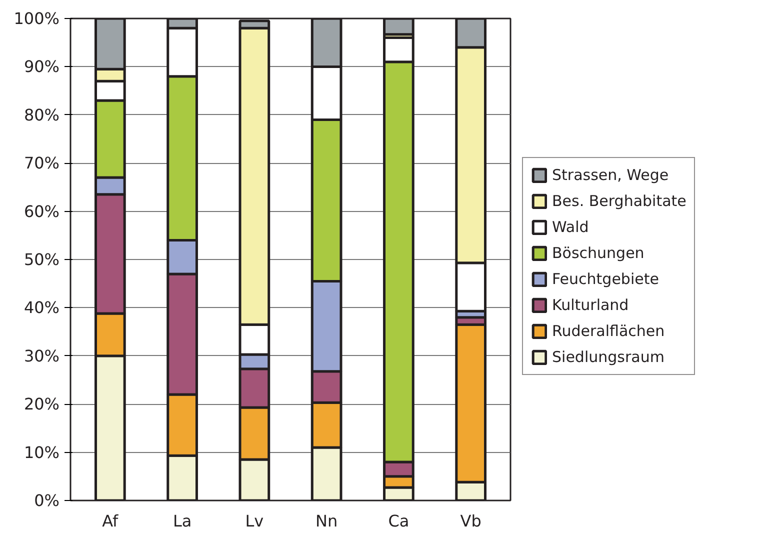 This screenshot has height=542, width=777. I want to click on legend-label: Bes. Berghabitate, so click(619, 201).